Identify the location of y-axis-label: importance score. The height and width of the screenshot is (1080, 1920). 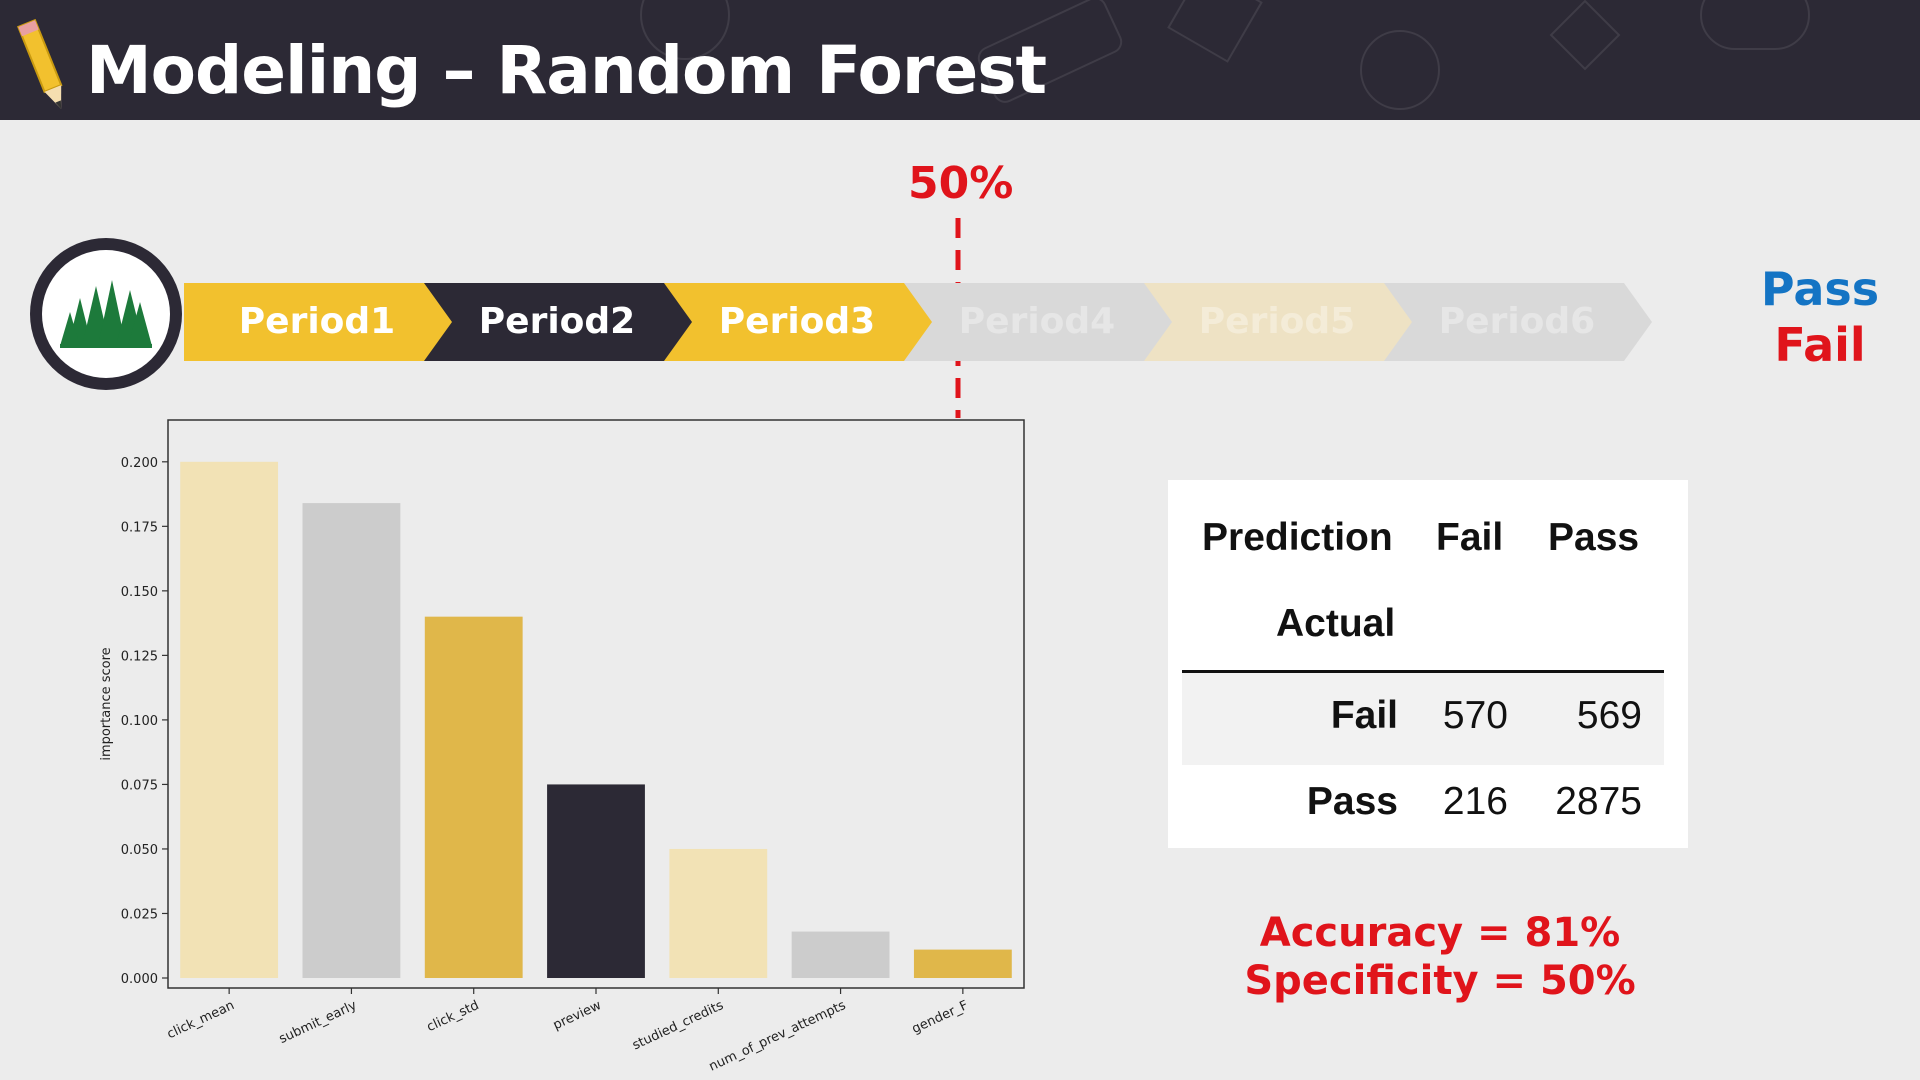
(106, 703).